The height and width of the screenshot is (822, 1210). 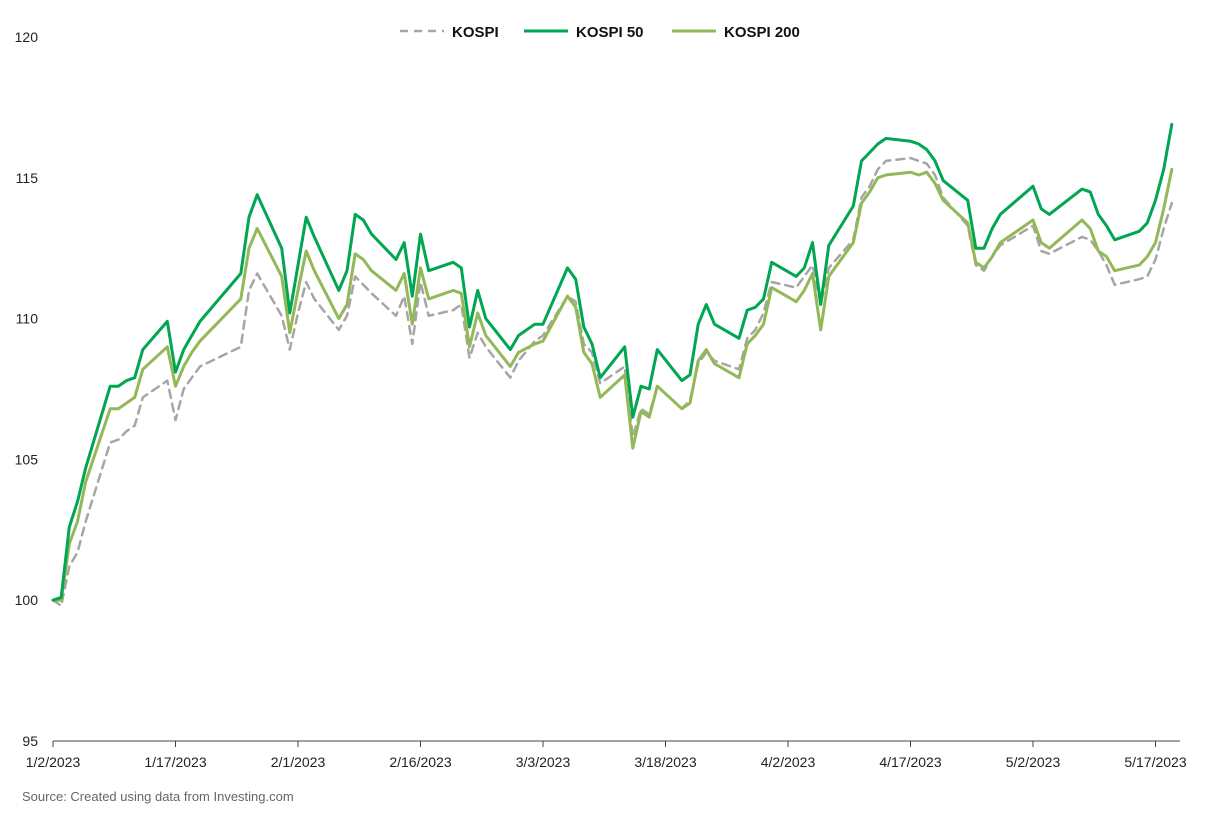 What do you see at coordinates (910, 762) in the screenshot?
I see `x-tick-label: 4/17/2023` at bounding box center [910, 762].